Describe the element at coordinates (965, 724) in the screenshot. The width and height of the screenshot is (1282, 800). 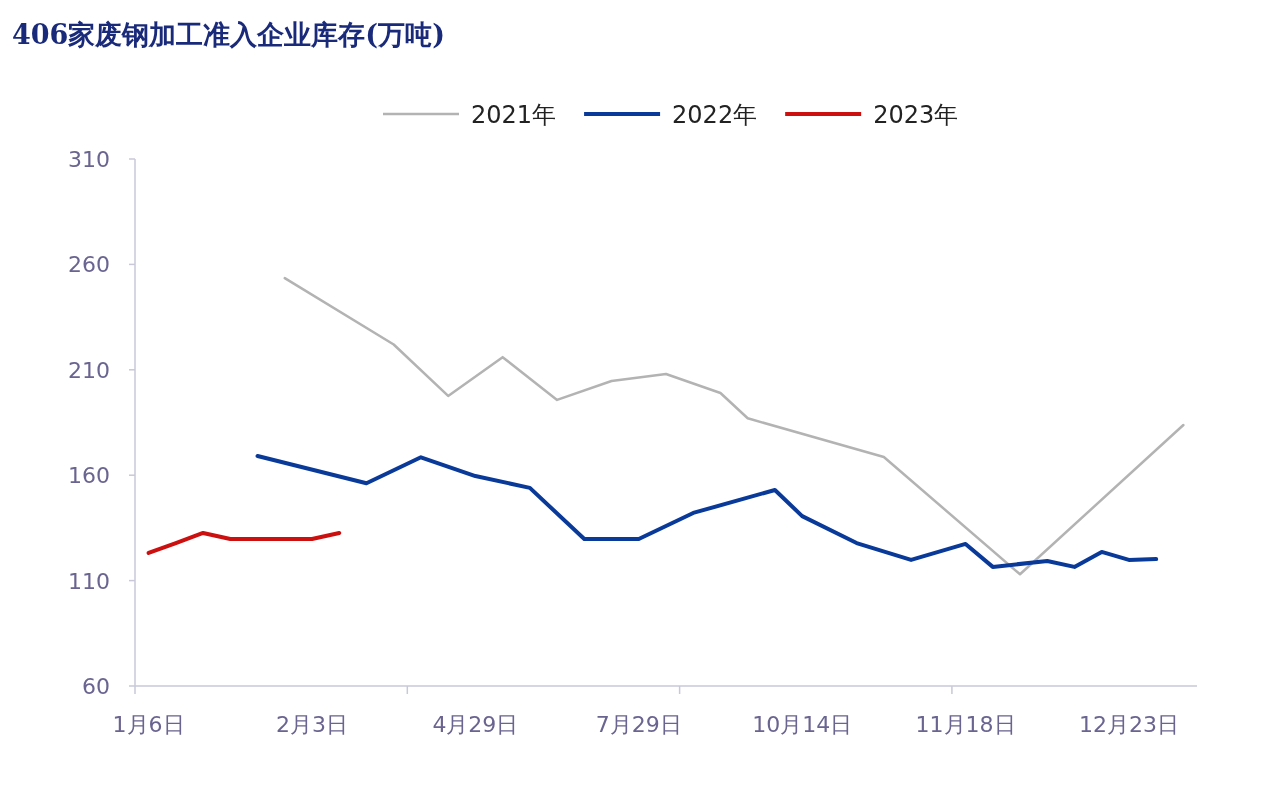
I see `x-tick-label: 11月18日` at that location.